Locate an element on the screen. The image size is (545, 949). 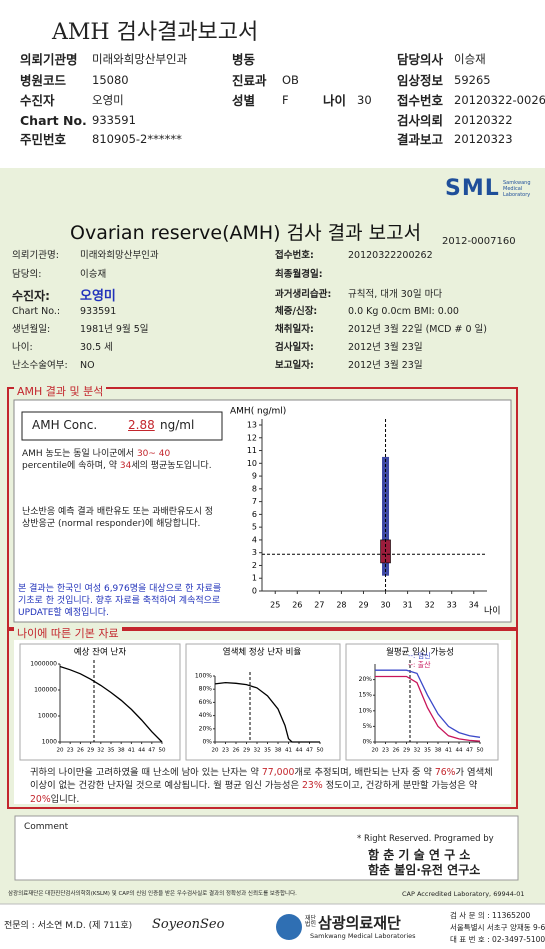
field-value: 미래와희망산부인과 is located at coordinates (119, 255).